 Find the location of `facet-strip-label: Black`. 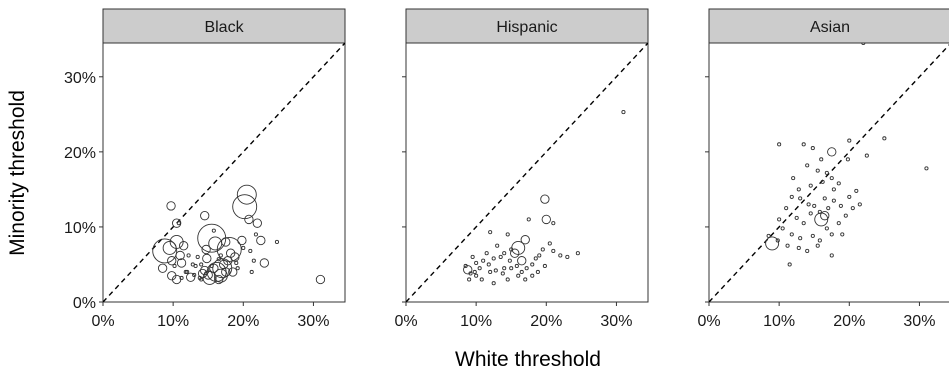

facet-strip-label: Black is located at coordinates (224, 27).